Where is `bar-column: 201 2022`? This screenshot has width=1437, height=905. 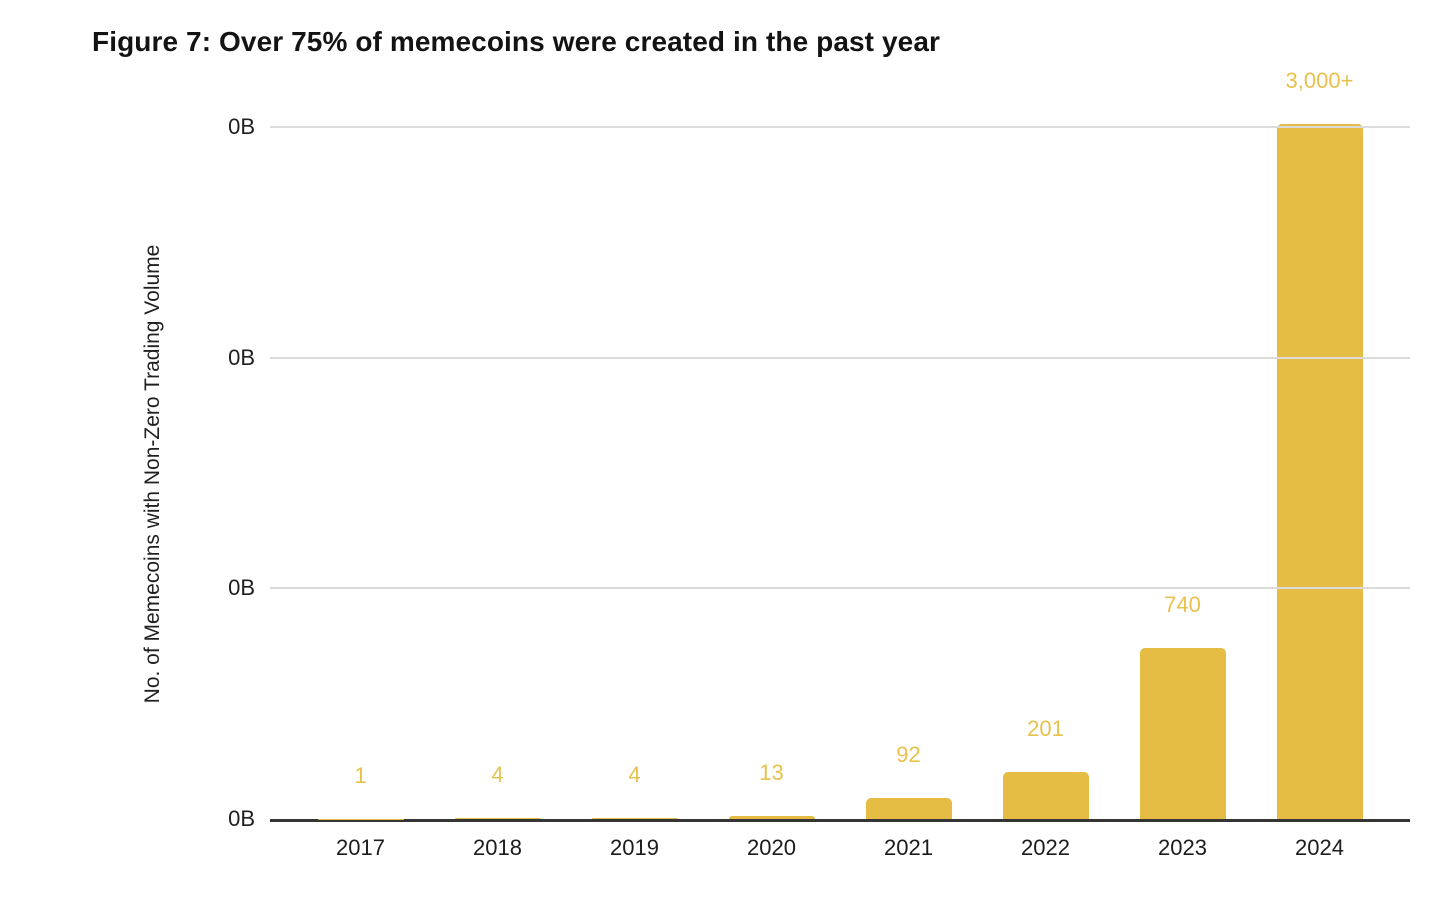 bar-column: 201 2022 is located at coordinates (1045, 493).